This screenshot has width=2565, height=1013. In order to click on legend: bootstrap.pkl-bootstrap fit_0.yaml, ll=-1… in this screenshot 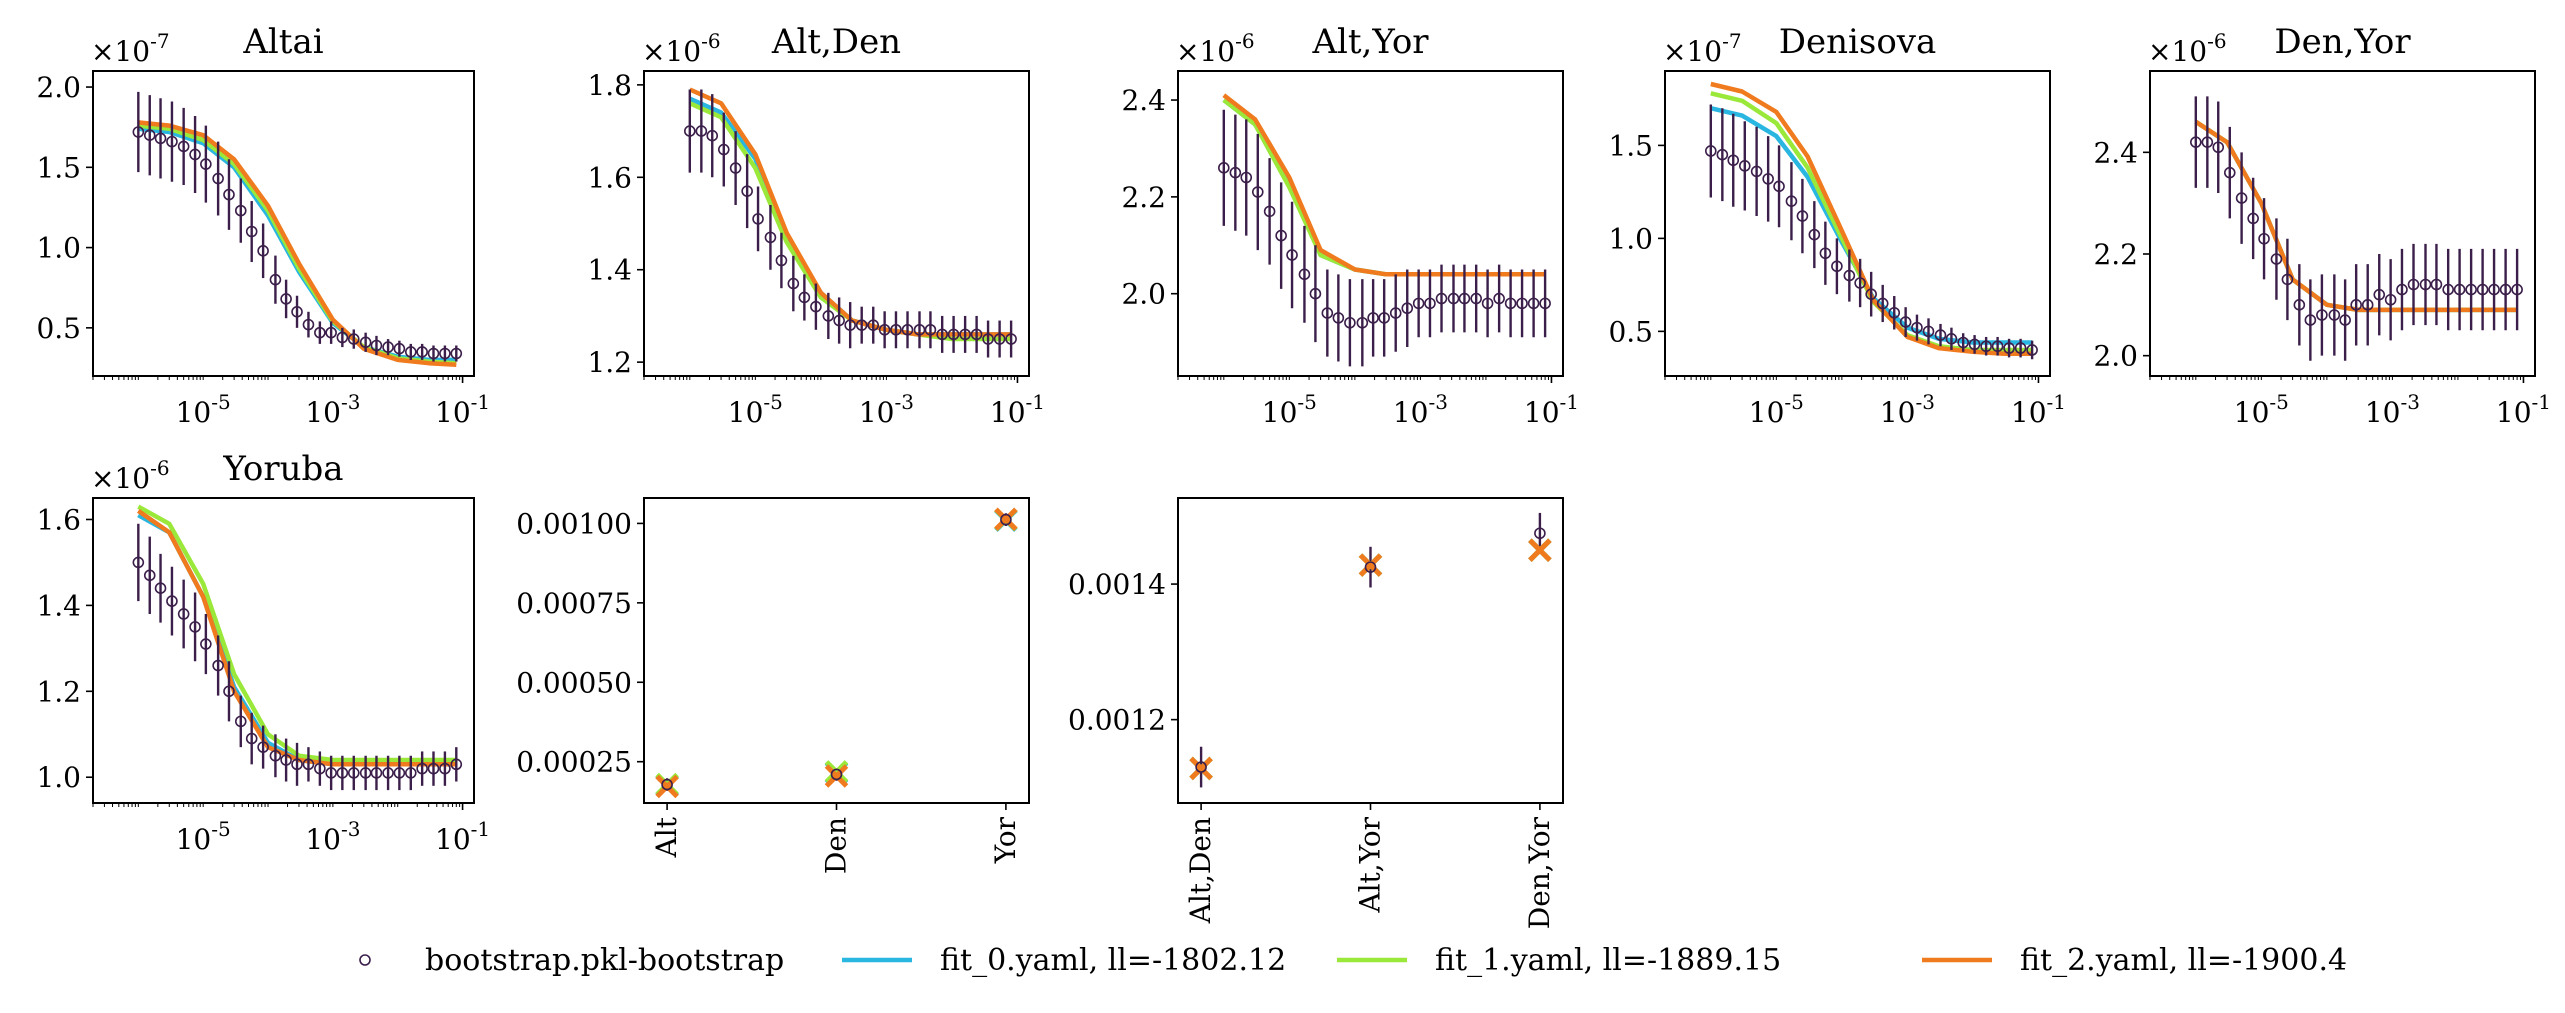, I will do `click(1353, 960)`.